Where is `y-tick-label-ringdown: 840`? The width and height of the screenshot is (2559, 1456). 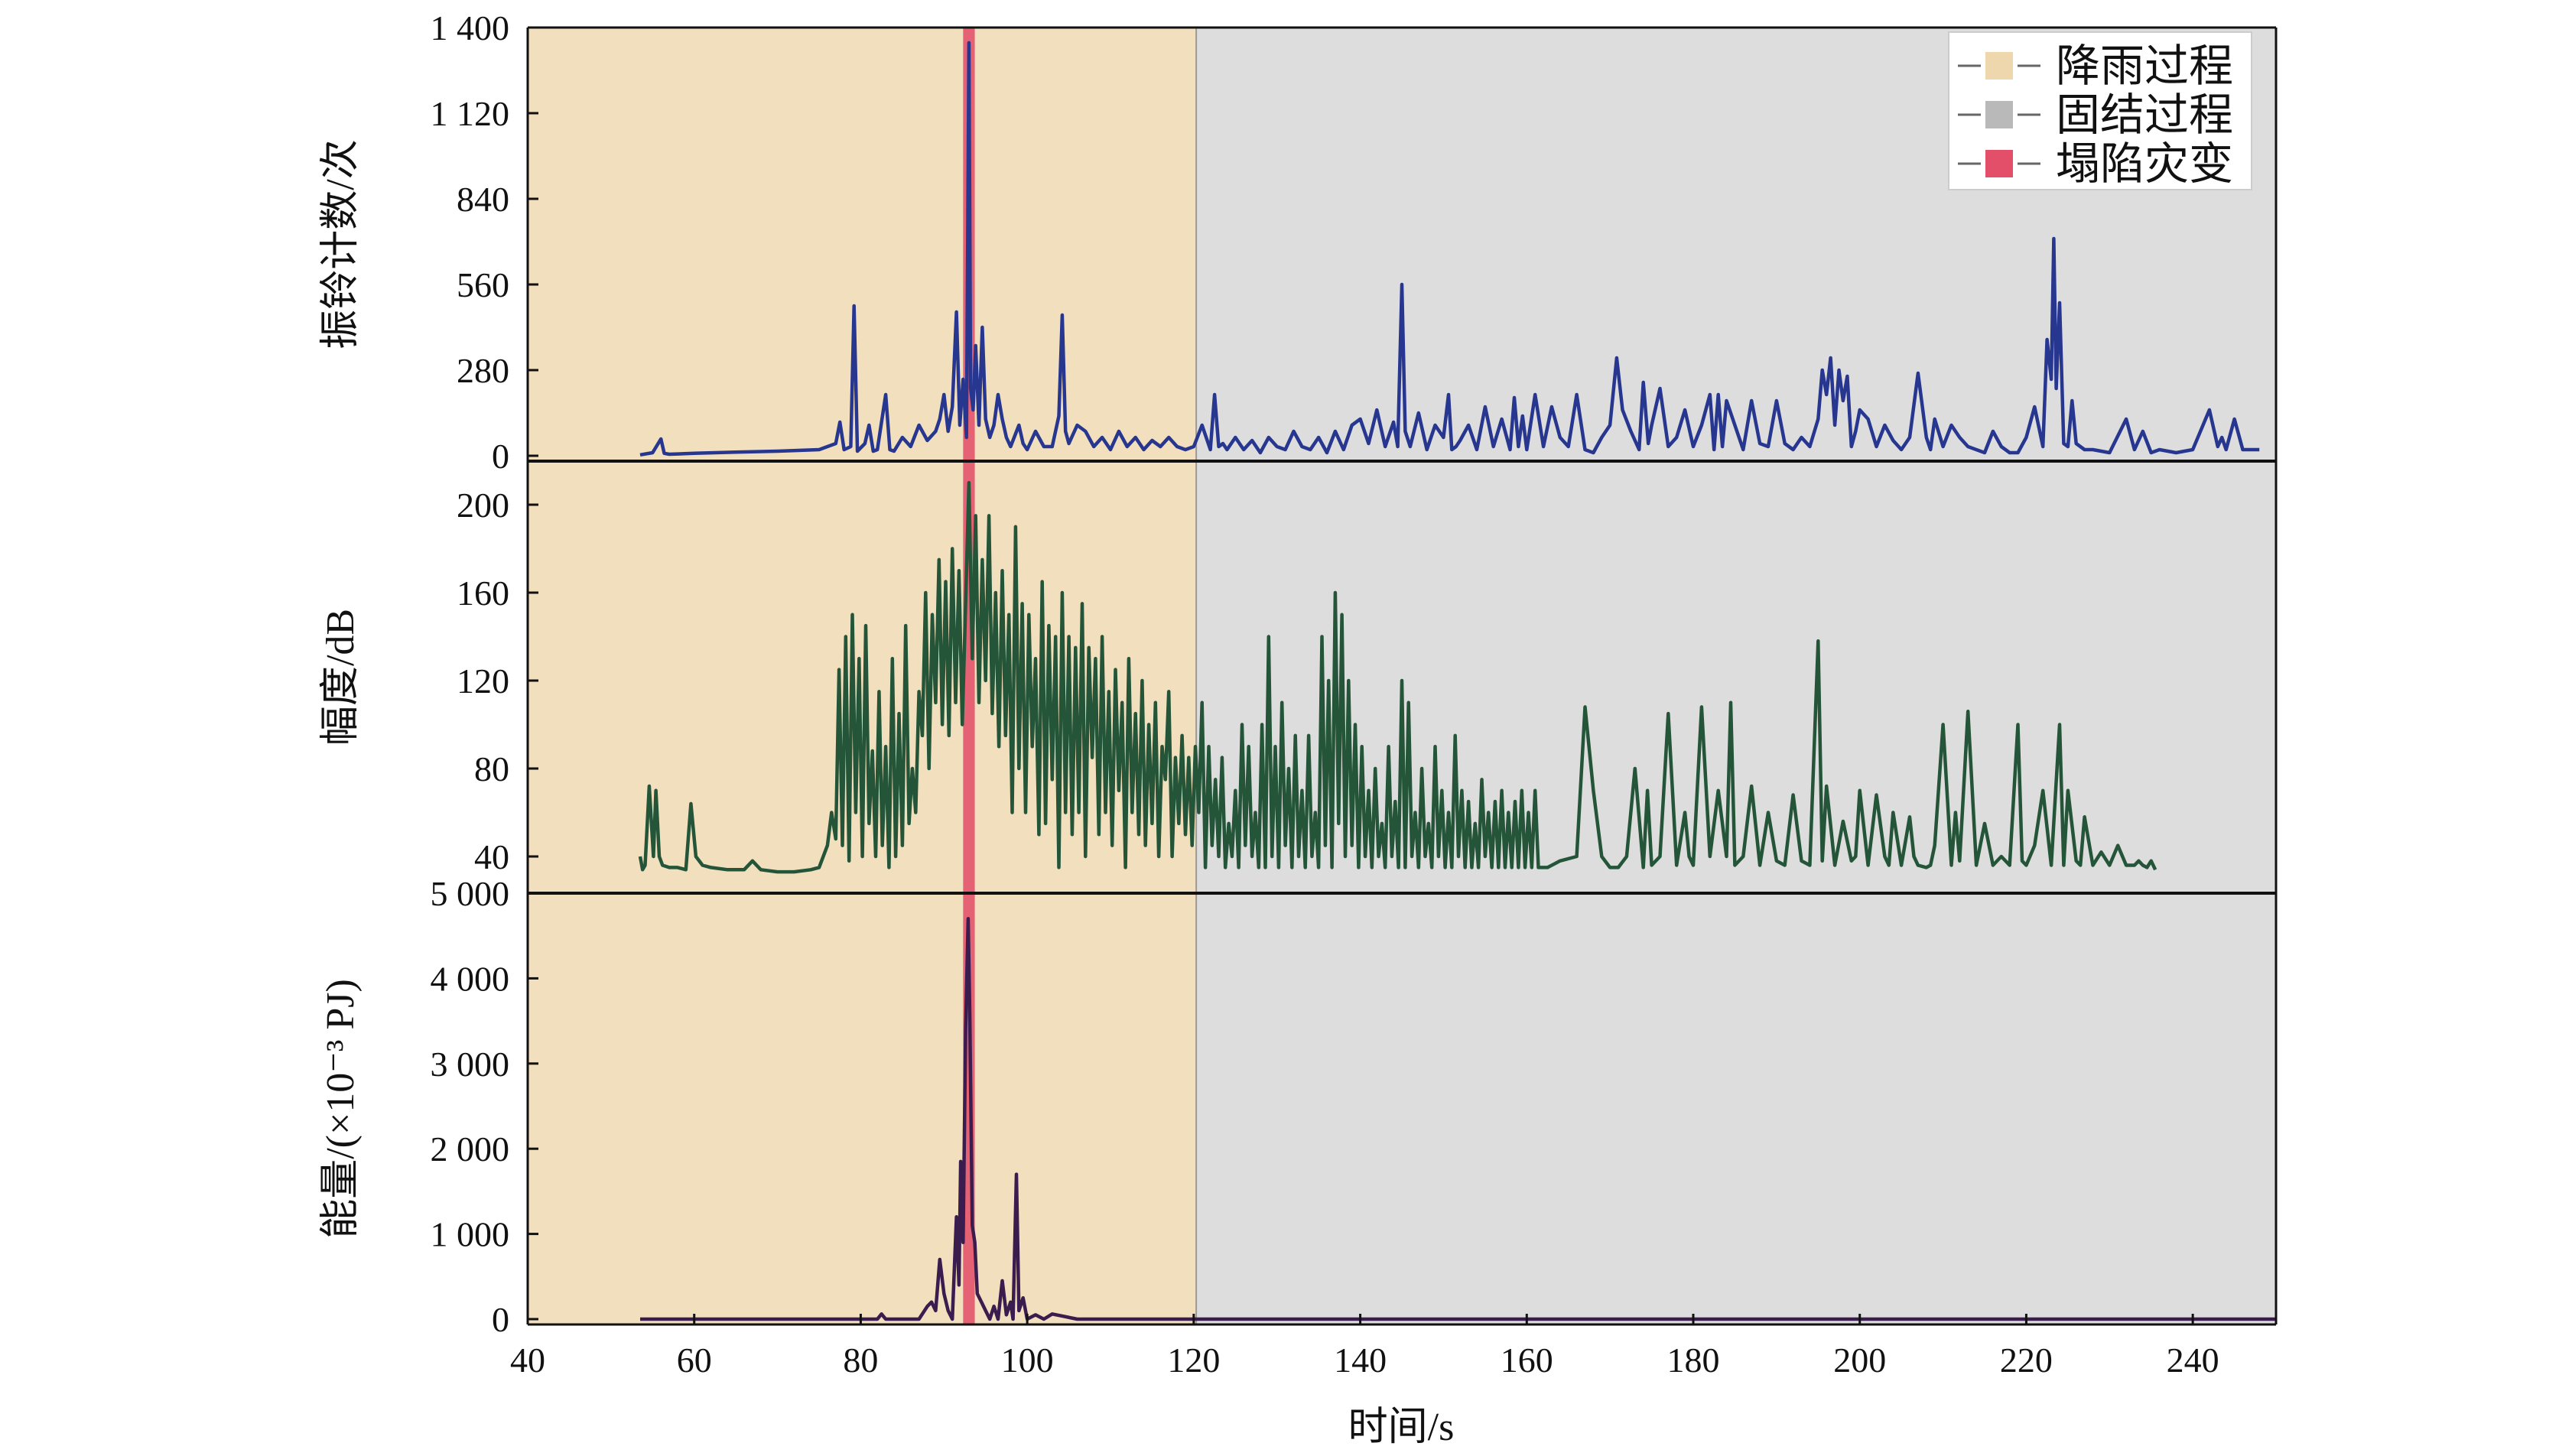
y-tick-label-ringdown: 840 is located at coordinates (483, 199).